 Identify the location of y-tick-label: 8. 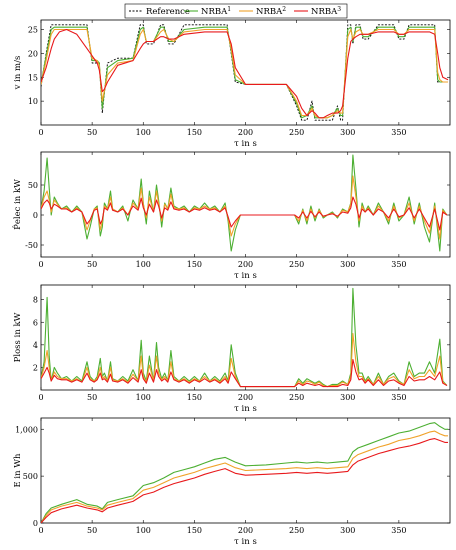
(35, 300).